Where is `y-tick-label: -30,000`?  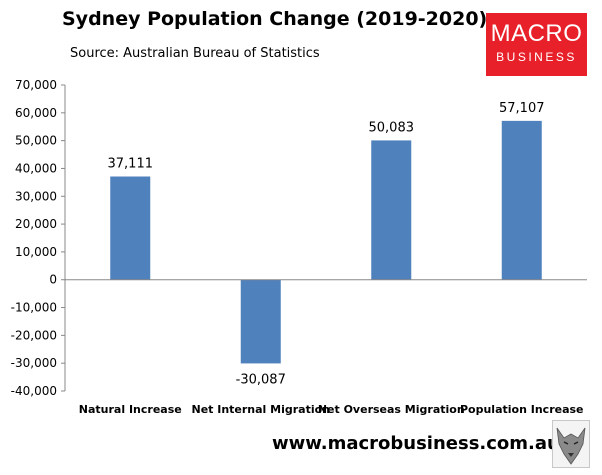 y-tick-label: -30,000 is located at coordinates (34, 363).